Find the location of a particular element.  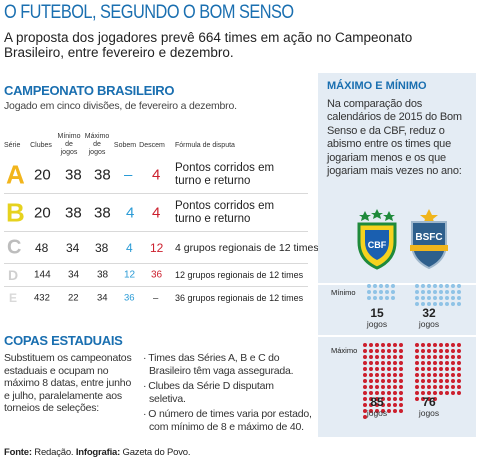

panel-divider is located at coordinates (397, 284).